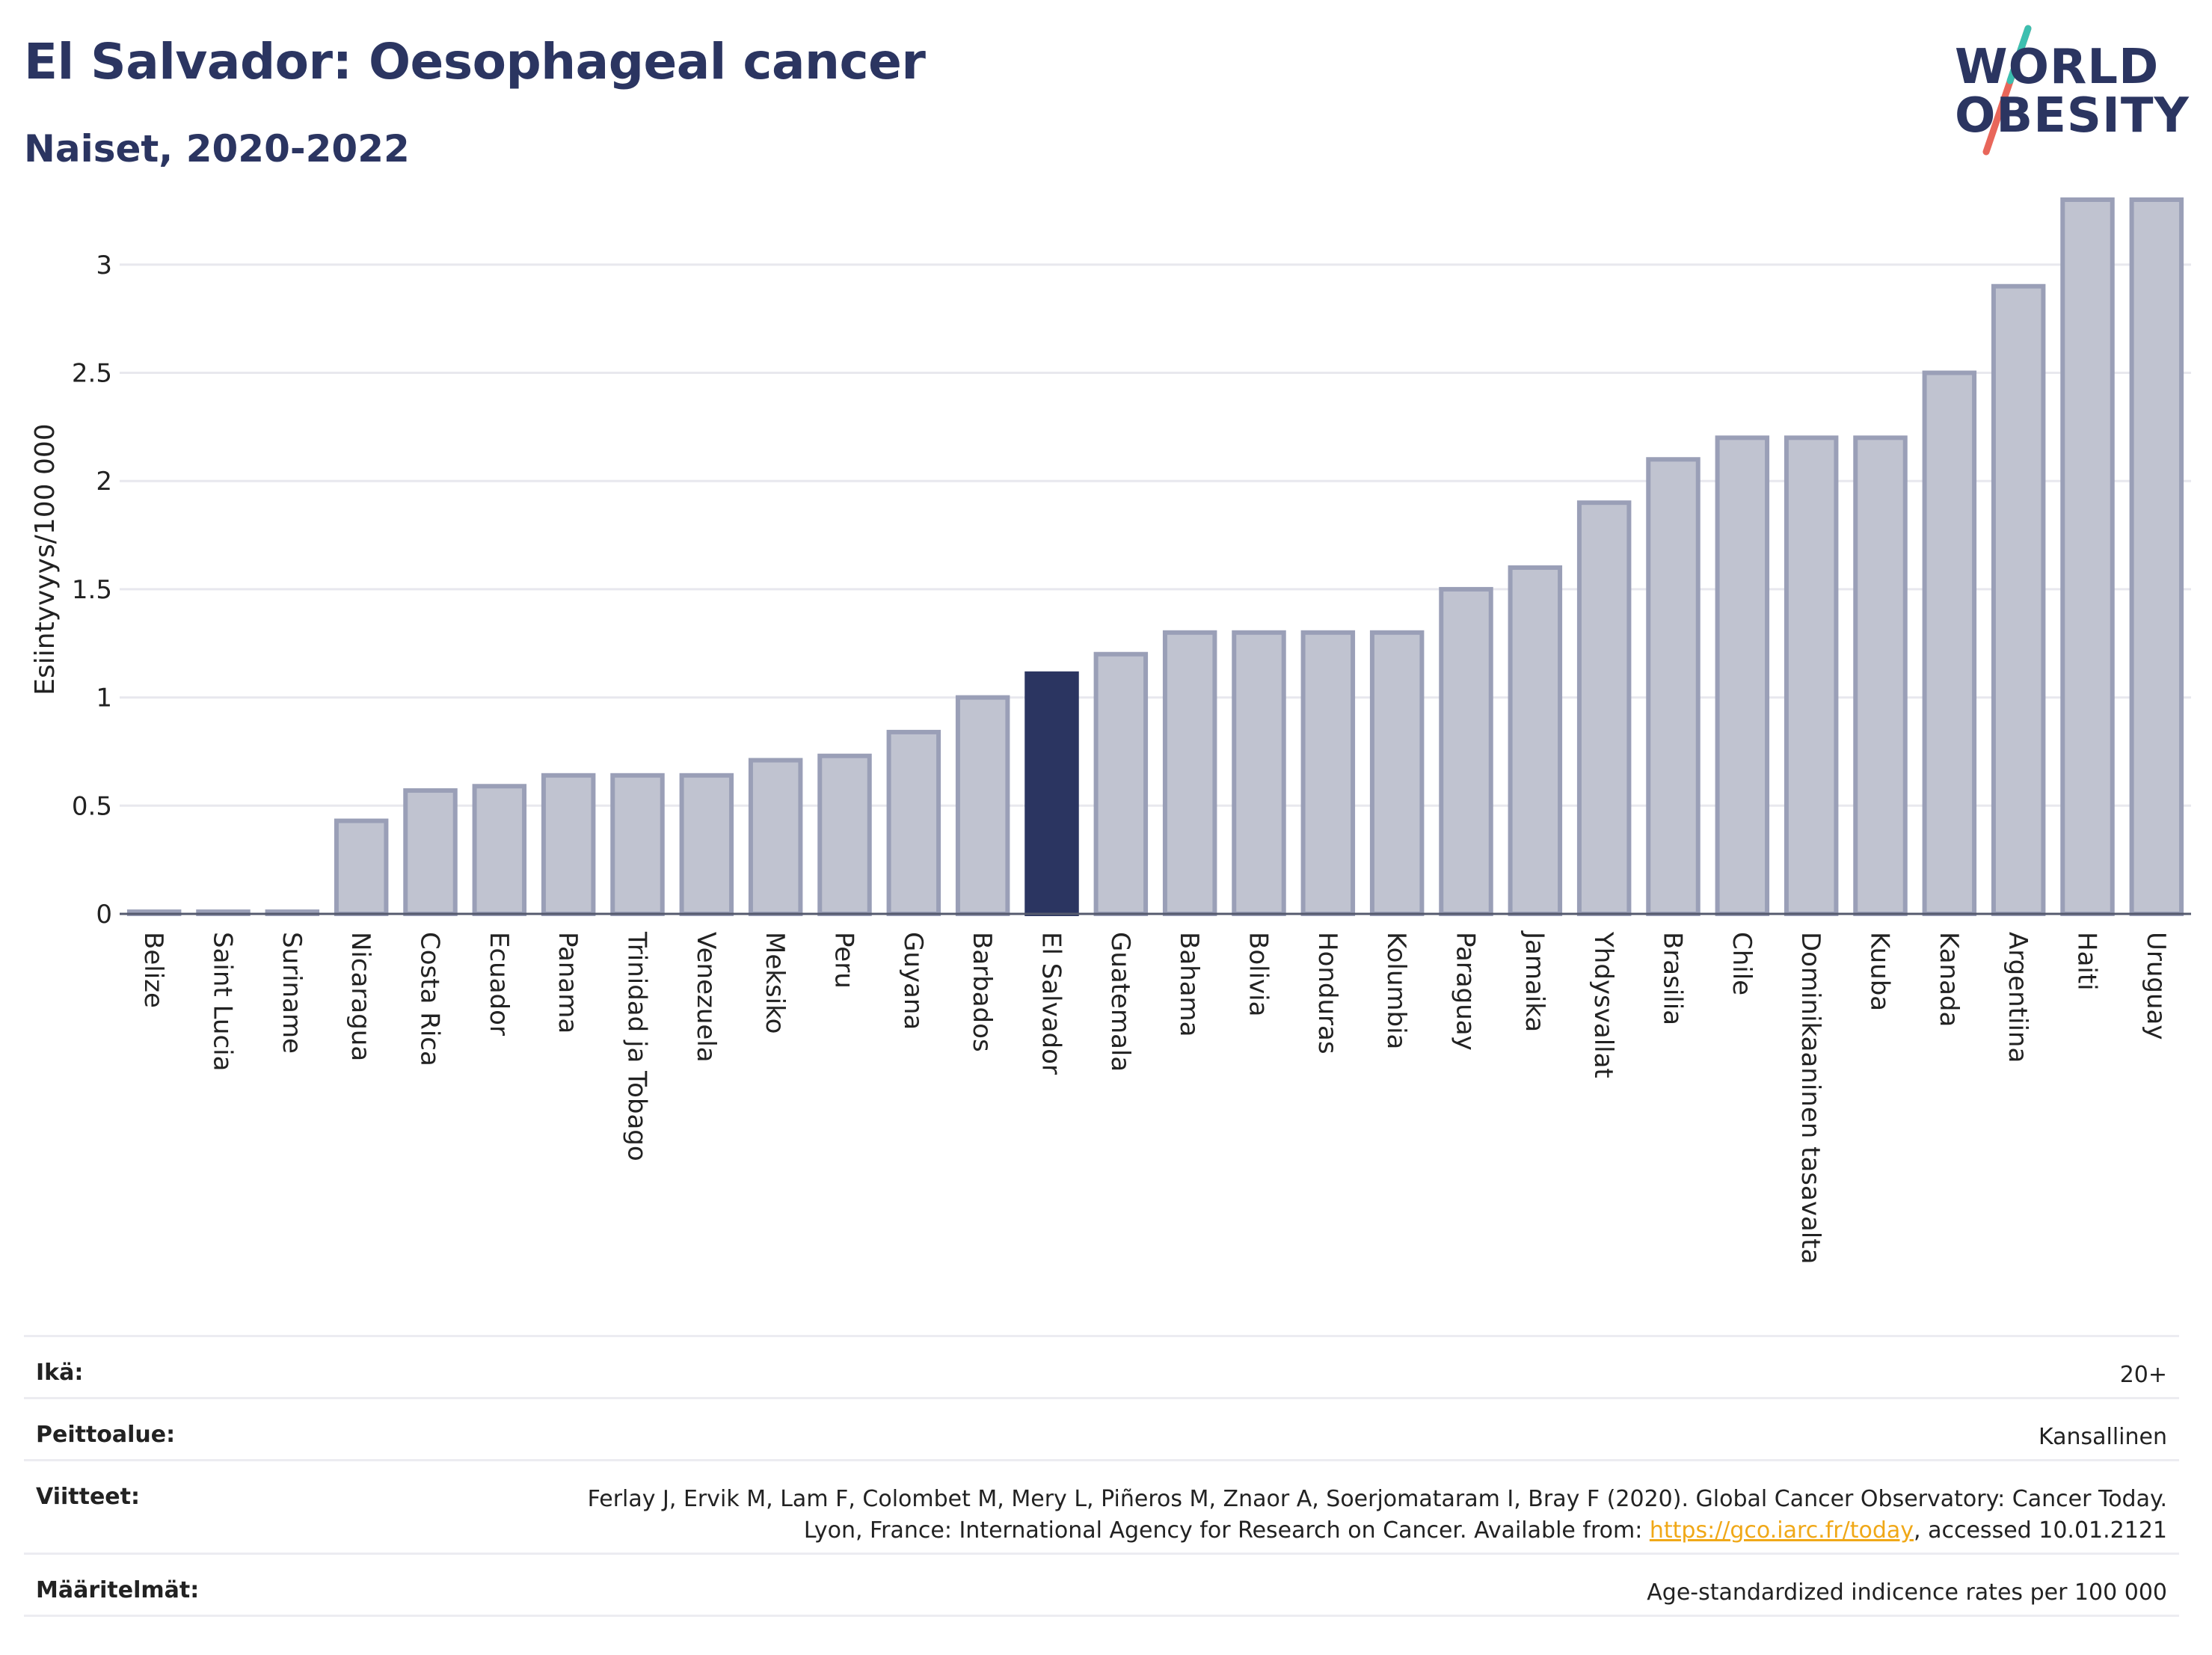  I want to click on bar-bahama, so click(1189, 773).